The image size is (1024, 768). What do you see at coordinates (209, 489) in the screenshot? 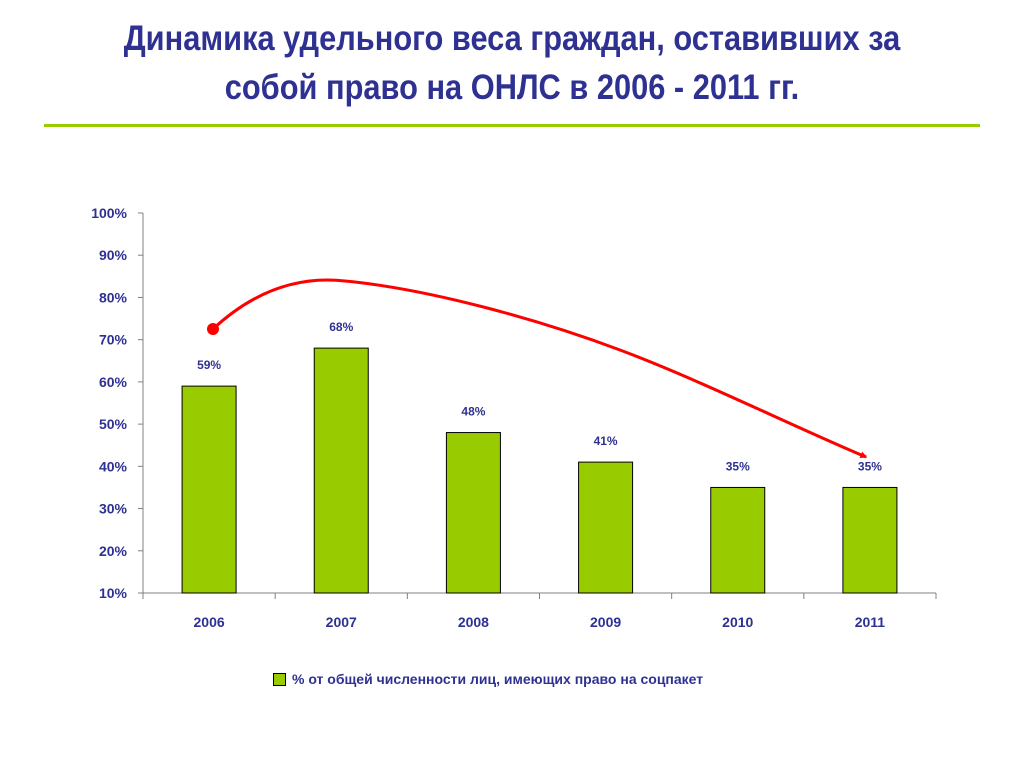
I see `bar-2006` at bounding box center [209, 489].